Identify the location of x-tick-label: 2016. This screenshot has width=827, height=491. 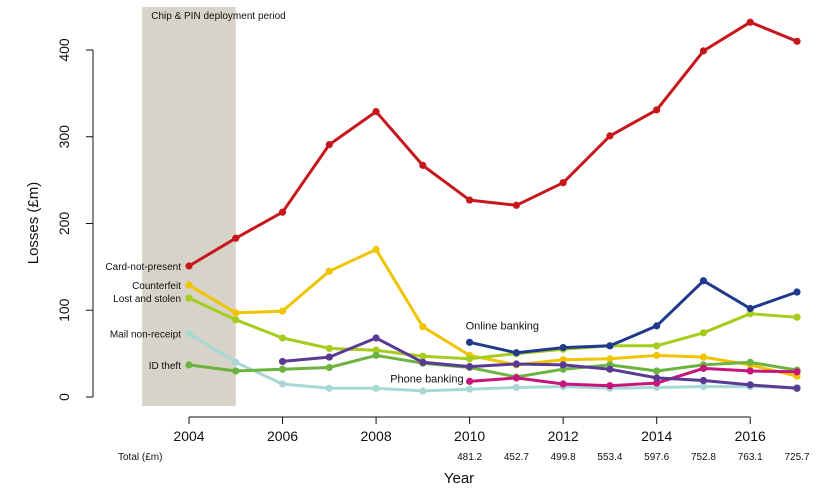
(750, 436).